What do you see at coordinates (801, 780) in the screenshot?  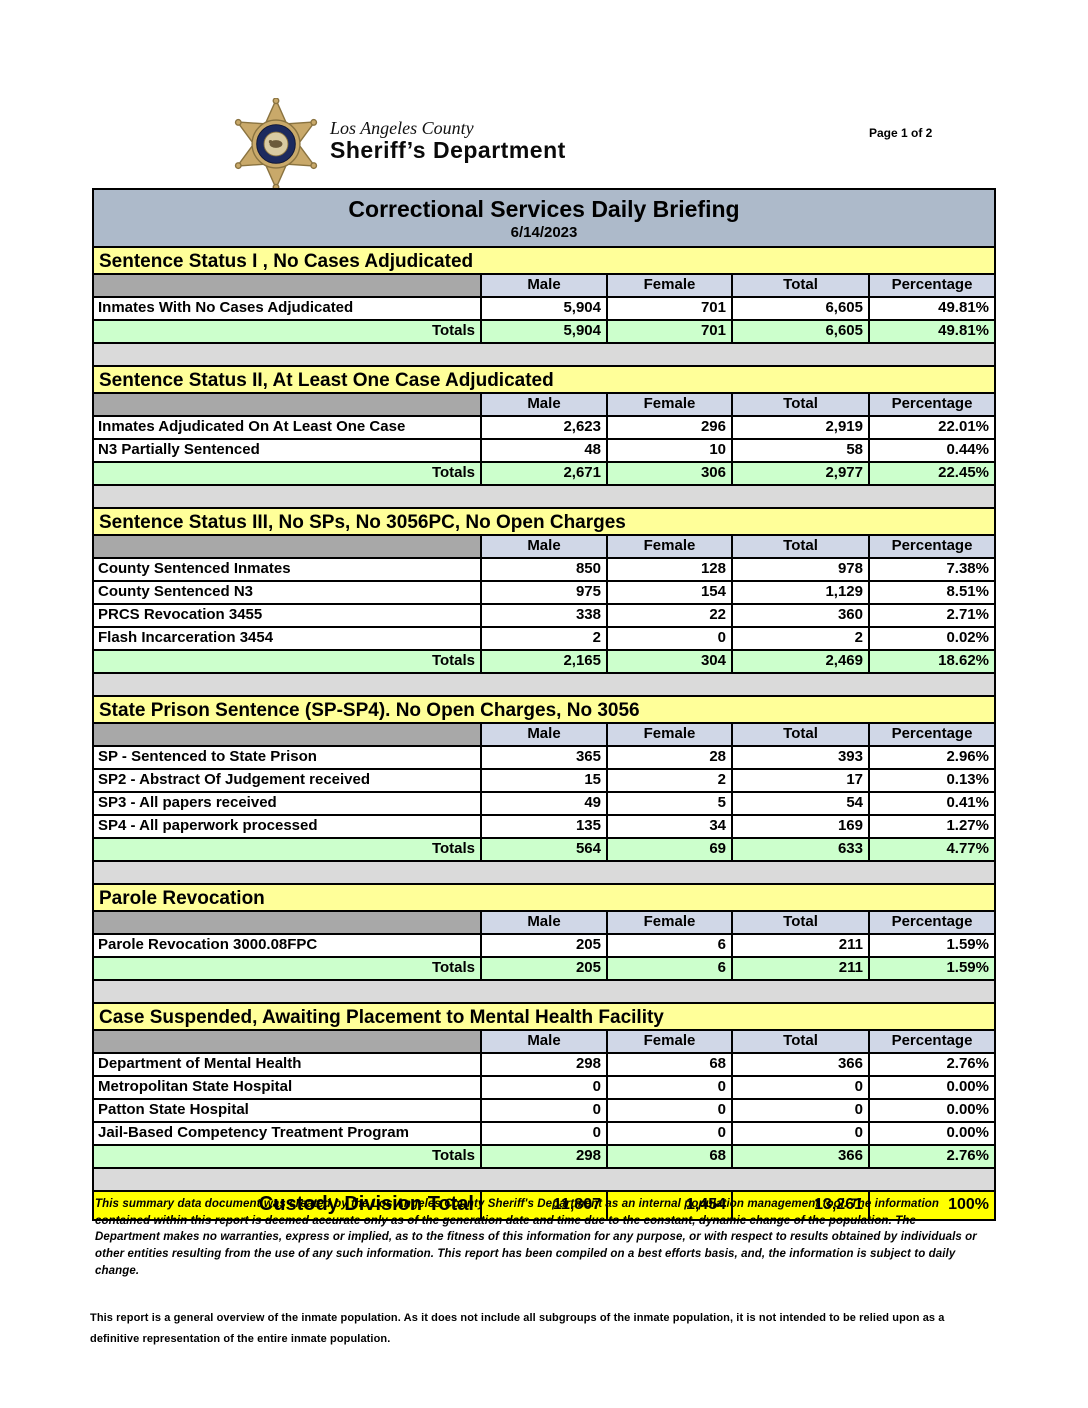 I see `row-value-total: 17` at bounding box center [801, 780].